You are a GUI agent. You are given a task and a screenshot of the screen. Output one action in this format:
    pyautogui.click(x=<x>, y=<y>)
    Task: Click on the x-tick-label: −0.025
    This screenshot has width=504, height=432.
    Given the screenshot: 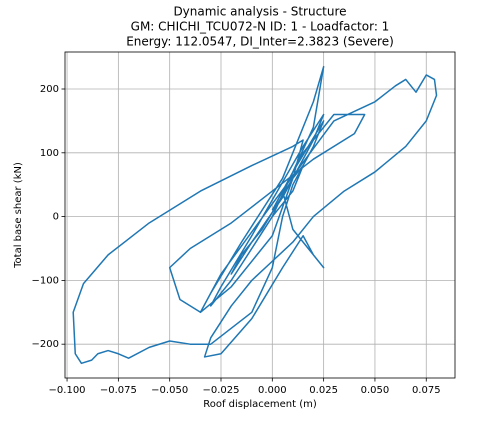 What is the action you would take?
    pyautogui.click(x=220, y=390)
    